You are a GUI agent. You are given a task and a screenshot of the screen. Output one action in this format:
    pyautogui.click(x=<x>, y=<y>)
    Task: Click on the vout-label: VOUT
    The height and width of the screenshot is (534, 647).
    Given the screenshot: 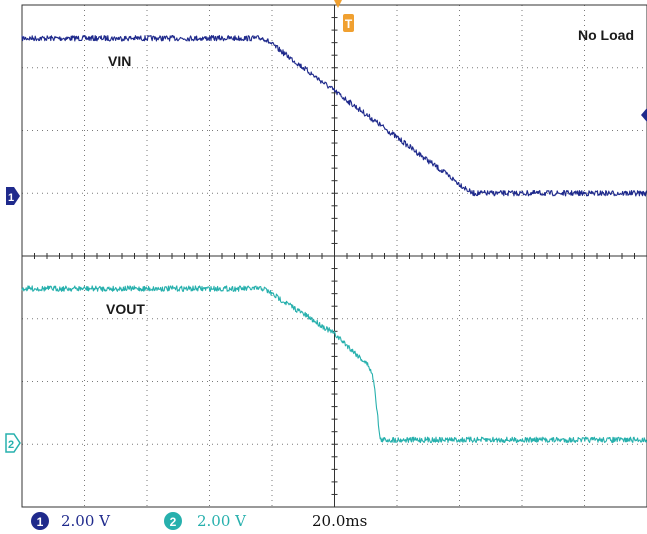 What is the action you would take?
    pyautogui.click(x=125, y=309)
    